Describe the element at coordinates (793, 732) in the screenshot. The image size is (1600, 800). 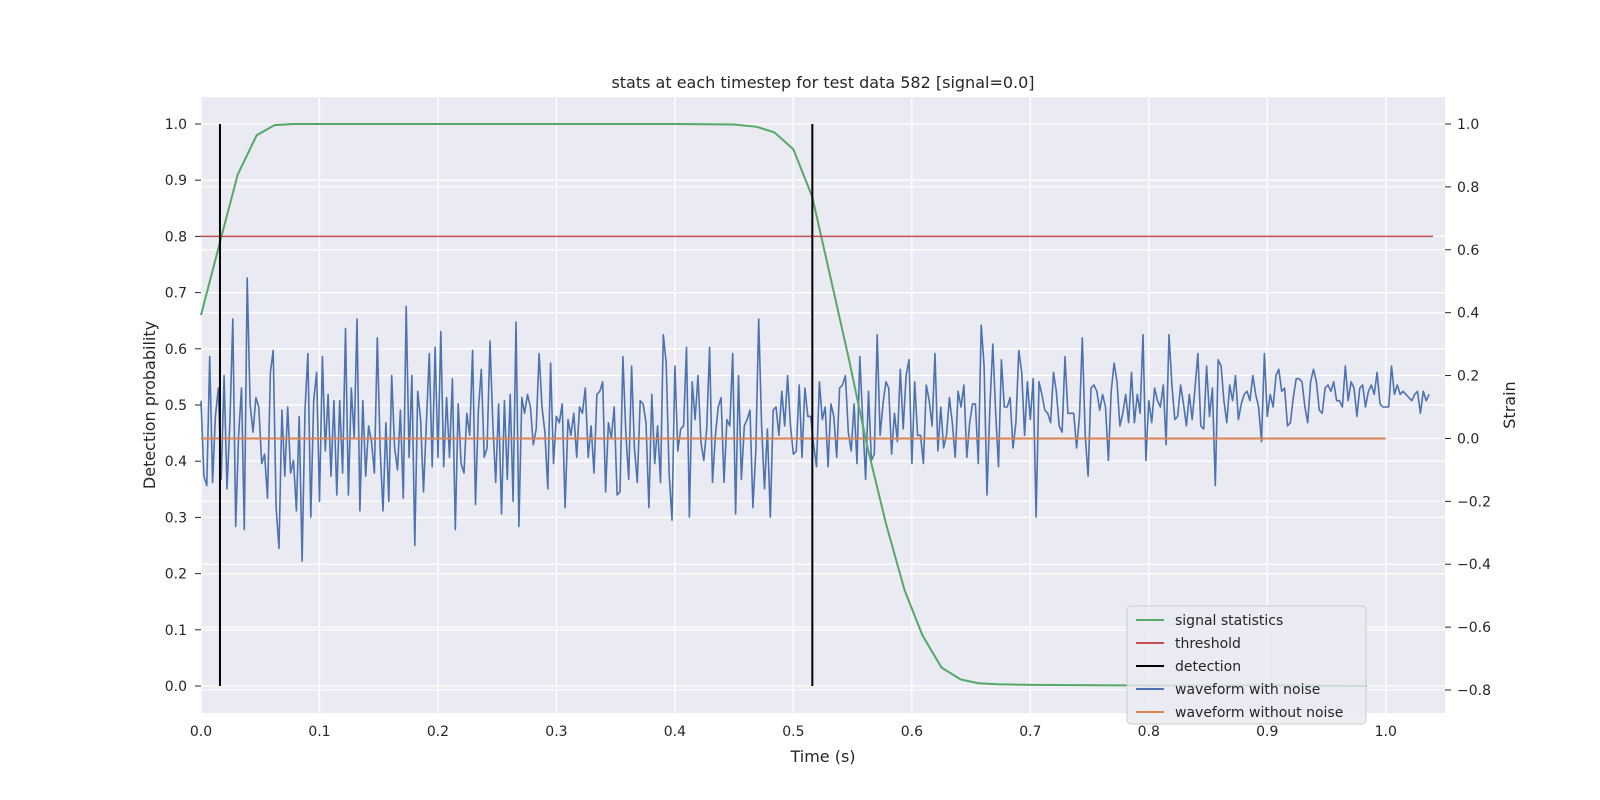
I see `x-tick-label: 0.5` at that location.